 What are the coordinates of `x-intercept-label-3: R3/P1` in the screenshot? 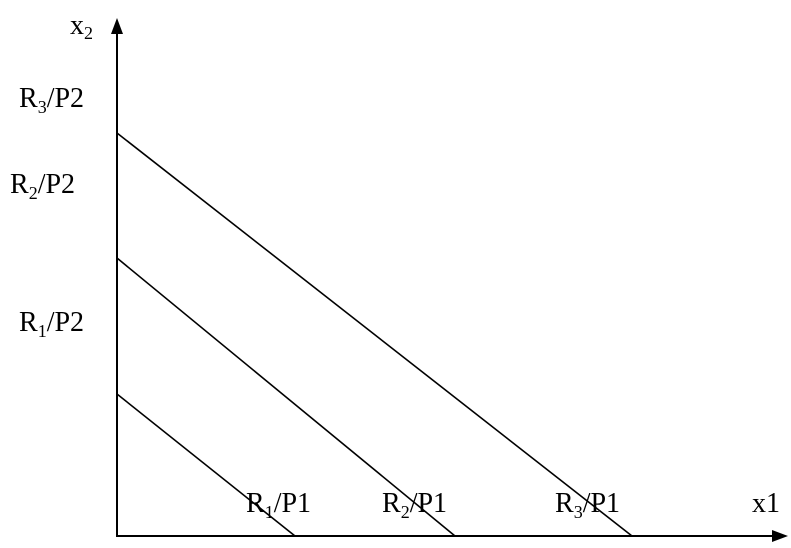 It's located at (587, 505).